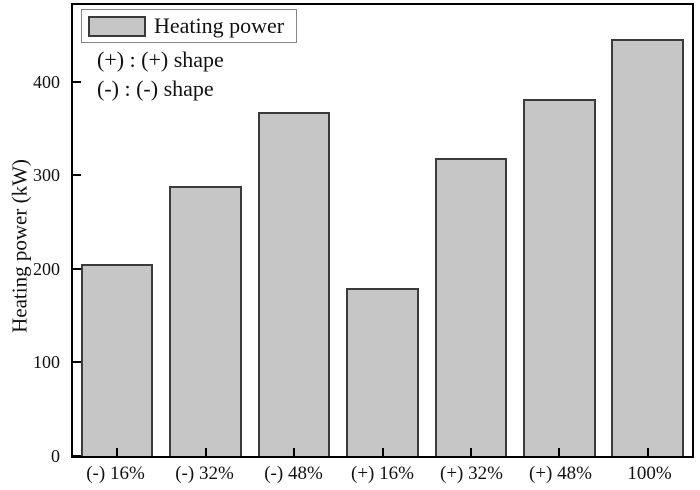  Describe the element at coordinates (55, 456) in the screenshot. I see `y-tick-label: 0` at that location.